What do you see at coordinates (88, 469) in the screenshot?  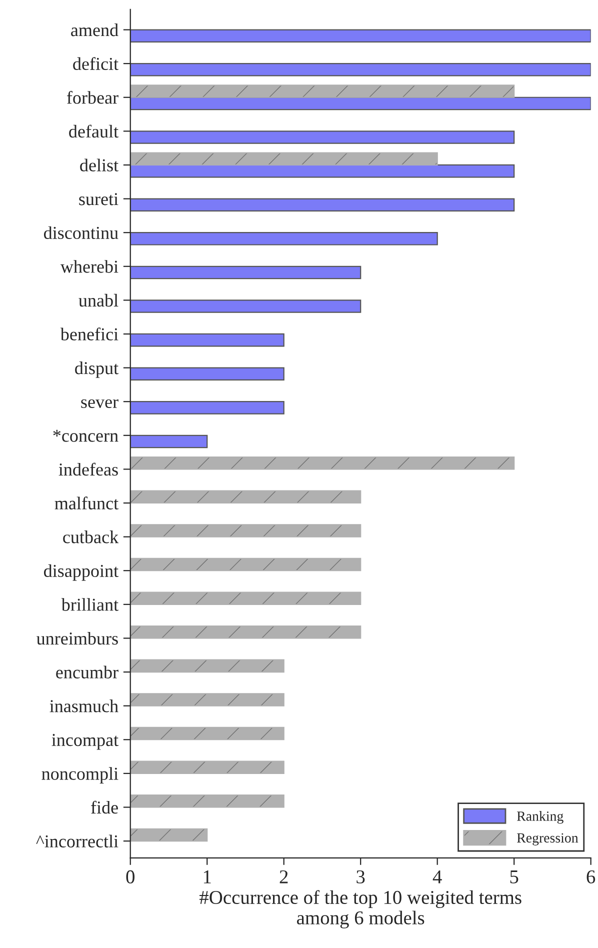 I see `y-tick-label: indefeas` at bounding box center [88, 469].